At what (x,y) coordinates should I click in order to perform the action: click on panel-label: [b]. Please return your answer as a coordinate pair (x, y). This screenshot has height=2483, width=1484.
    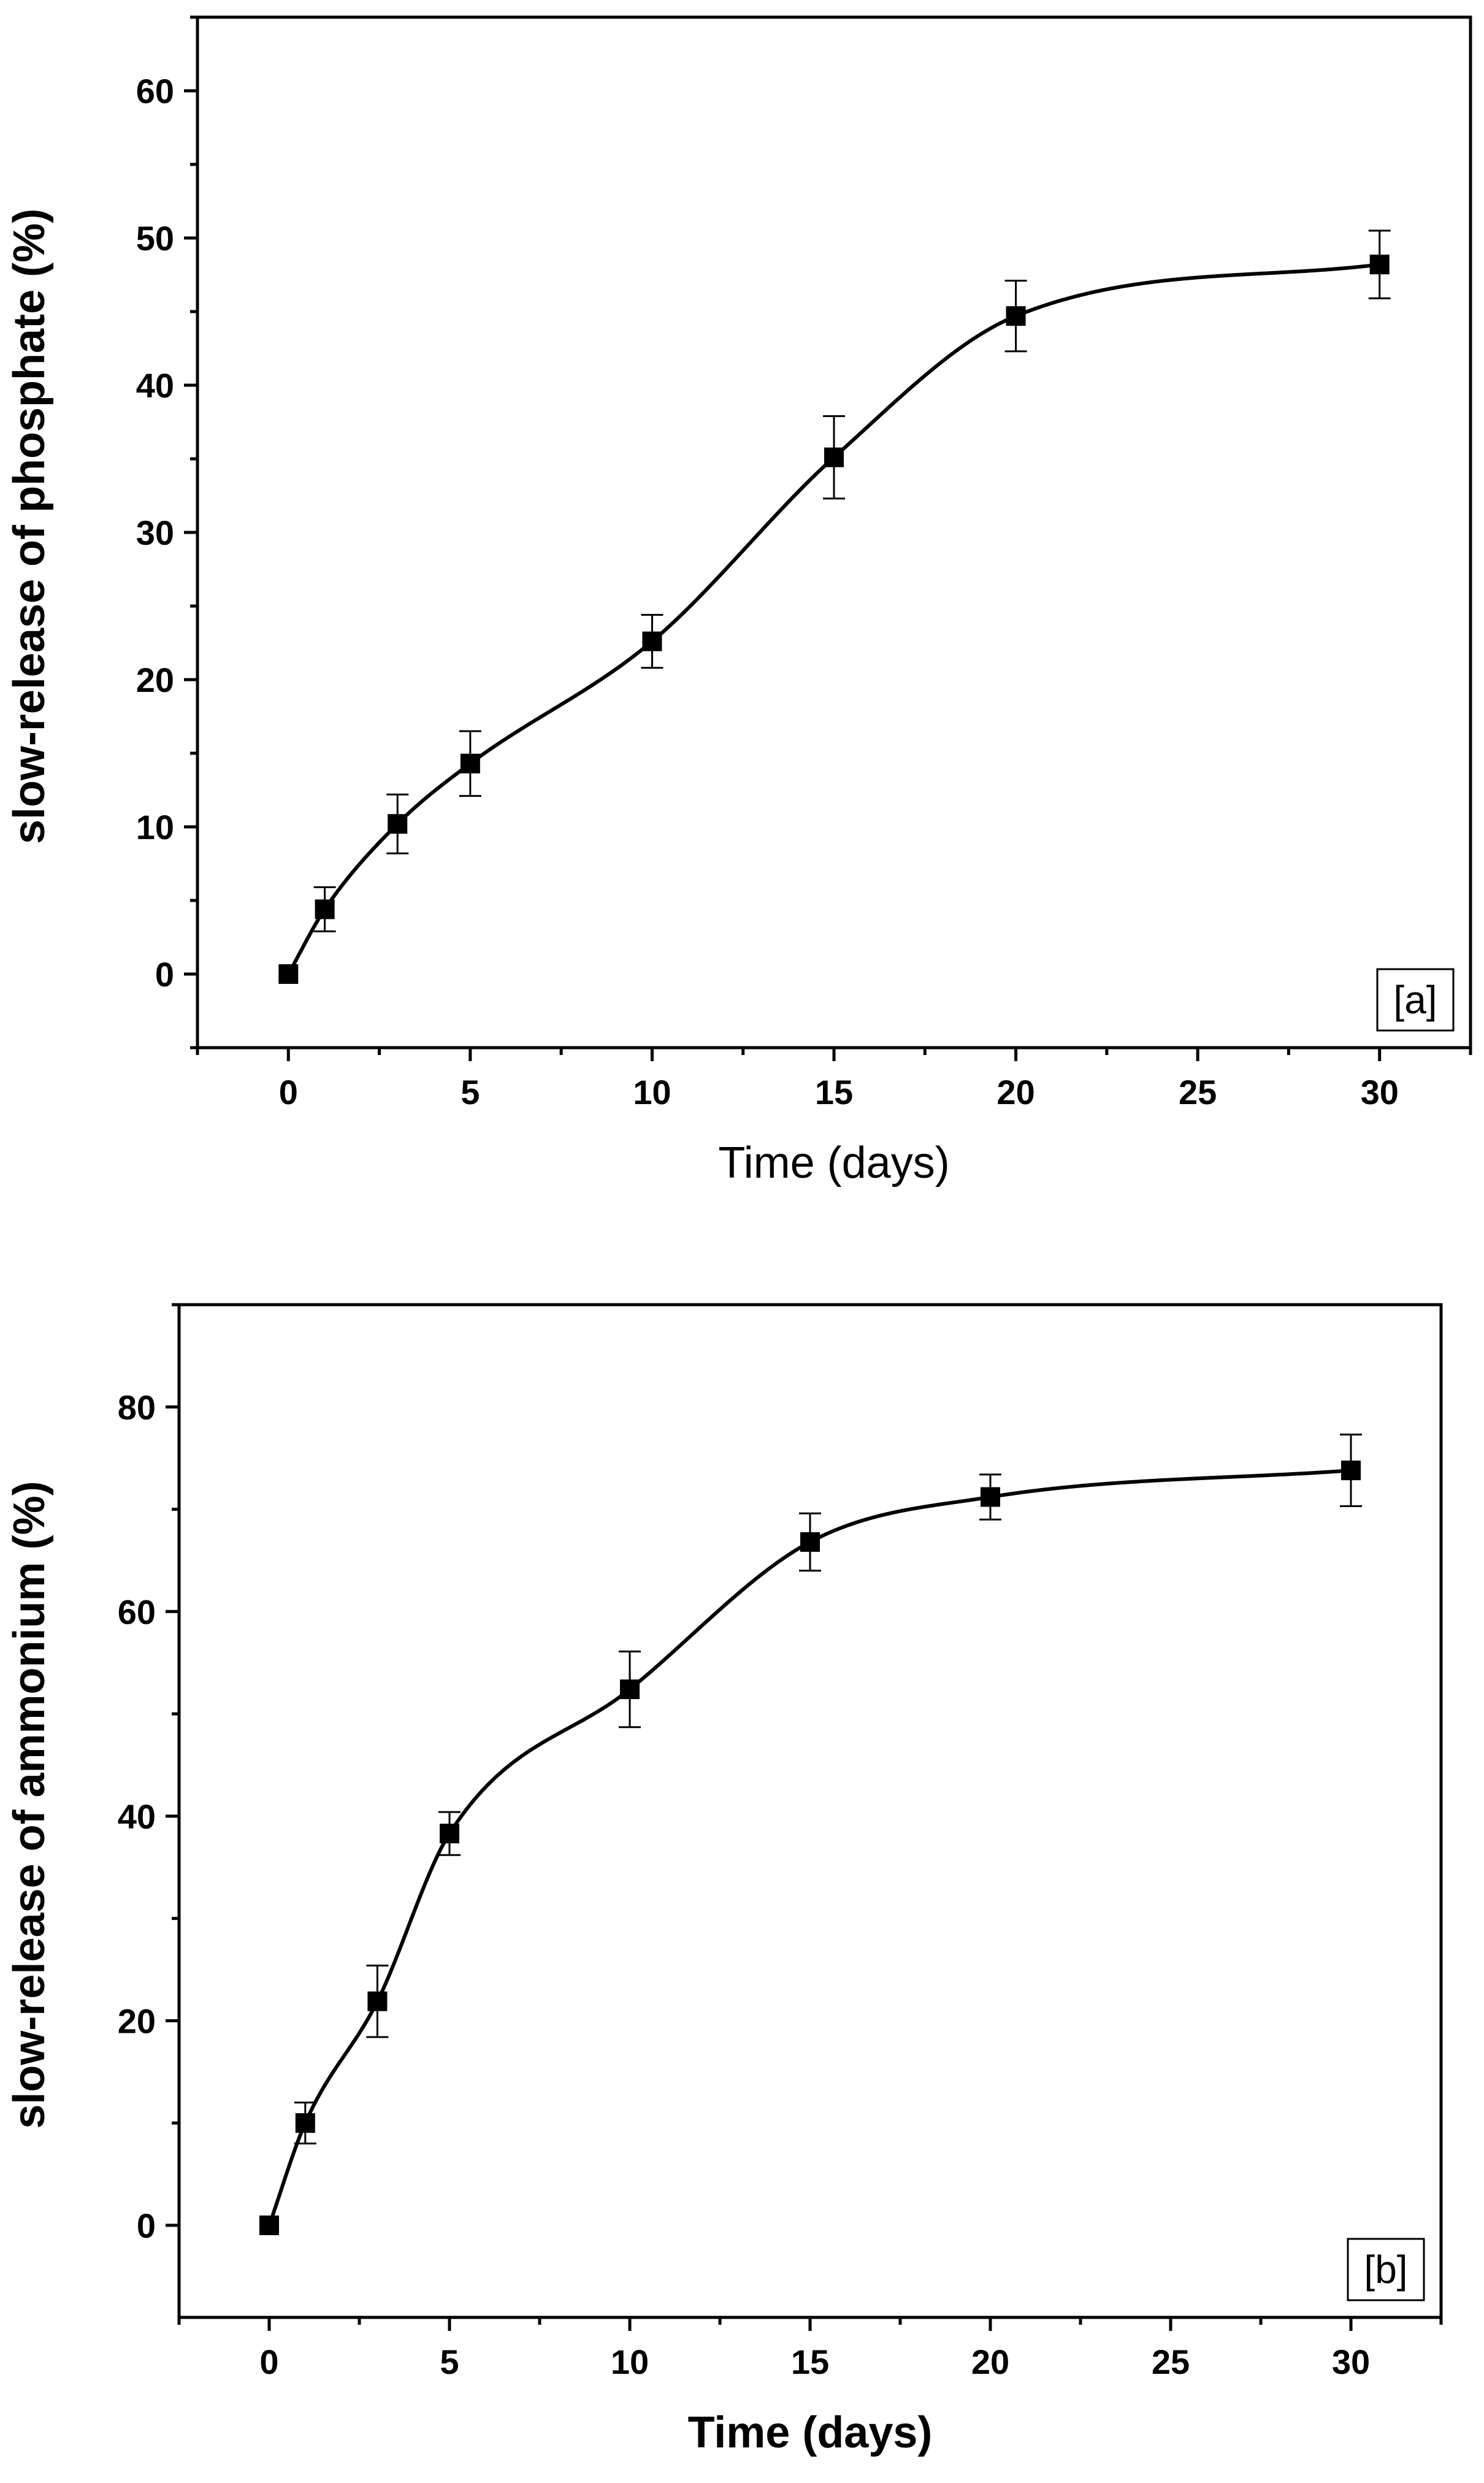
    Looking at the image, I should click on (1385, 2269).